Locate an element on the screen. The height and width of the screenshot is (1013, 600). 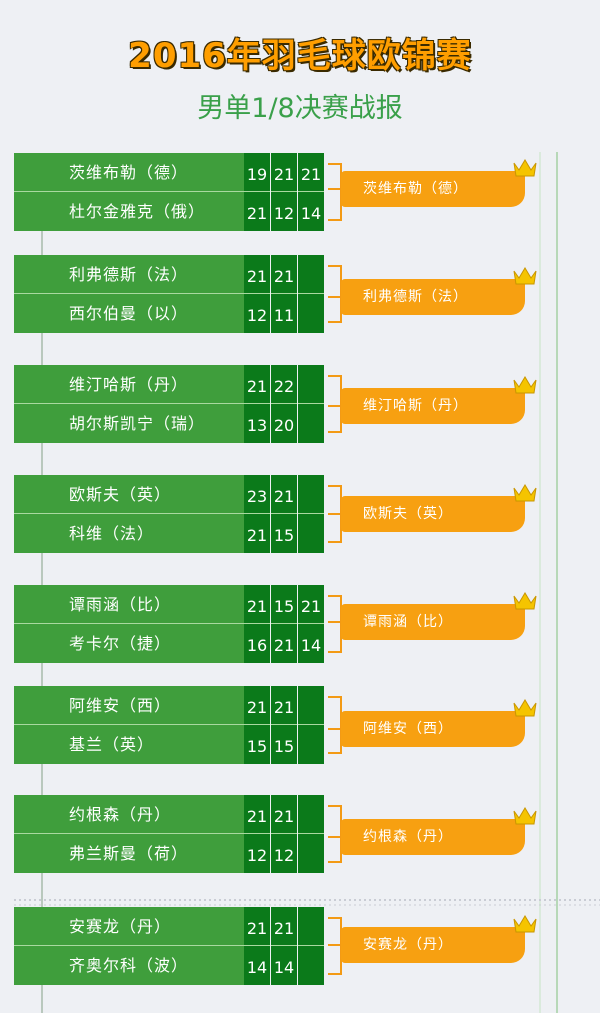
game-score: 16 is located at coordinates (257, 643).